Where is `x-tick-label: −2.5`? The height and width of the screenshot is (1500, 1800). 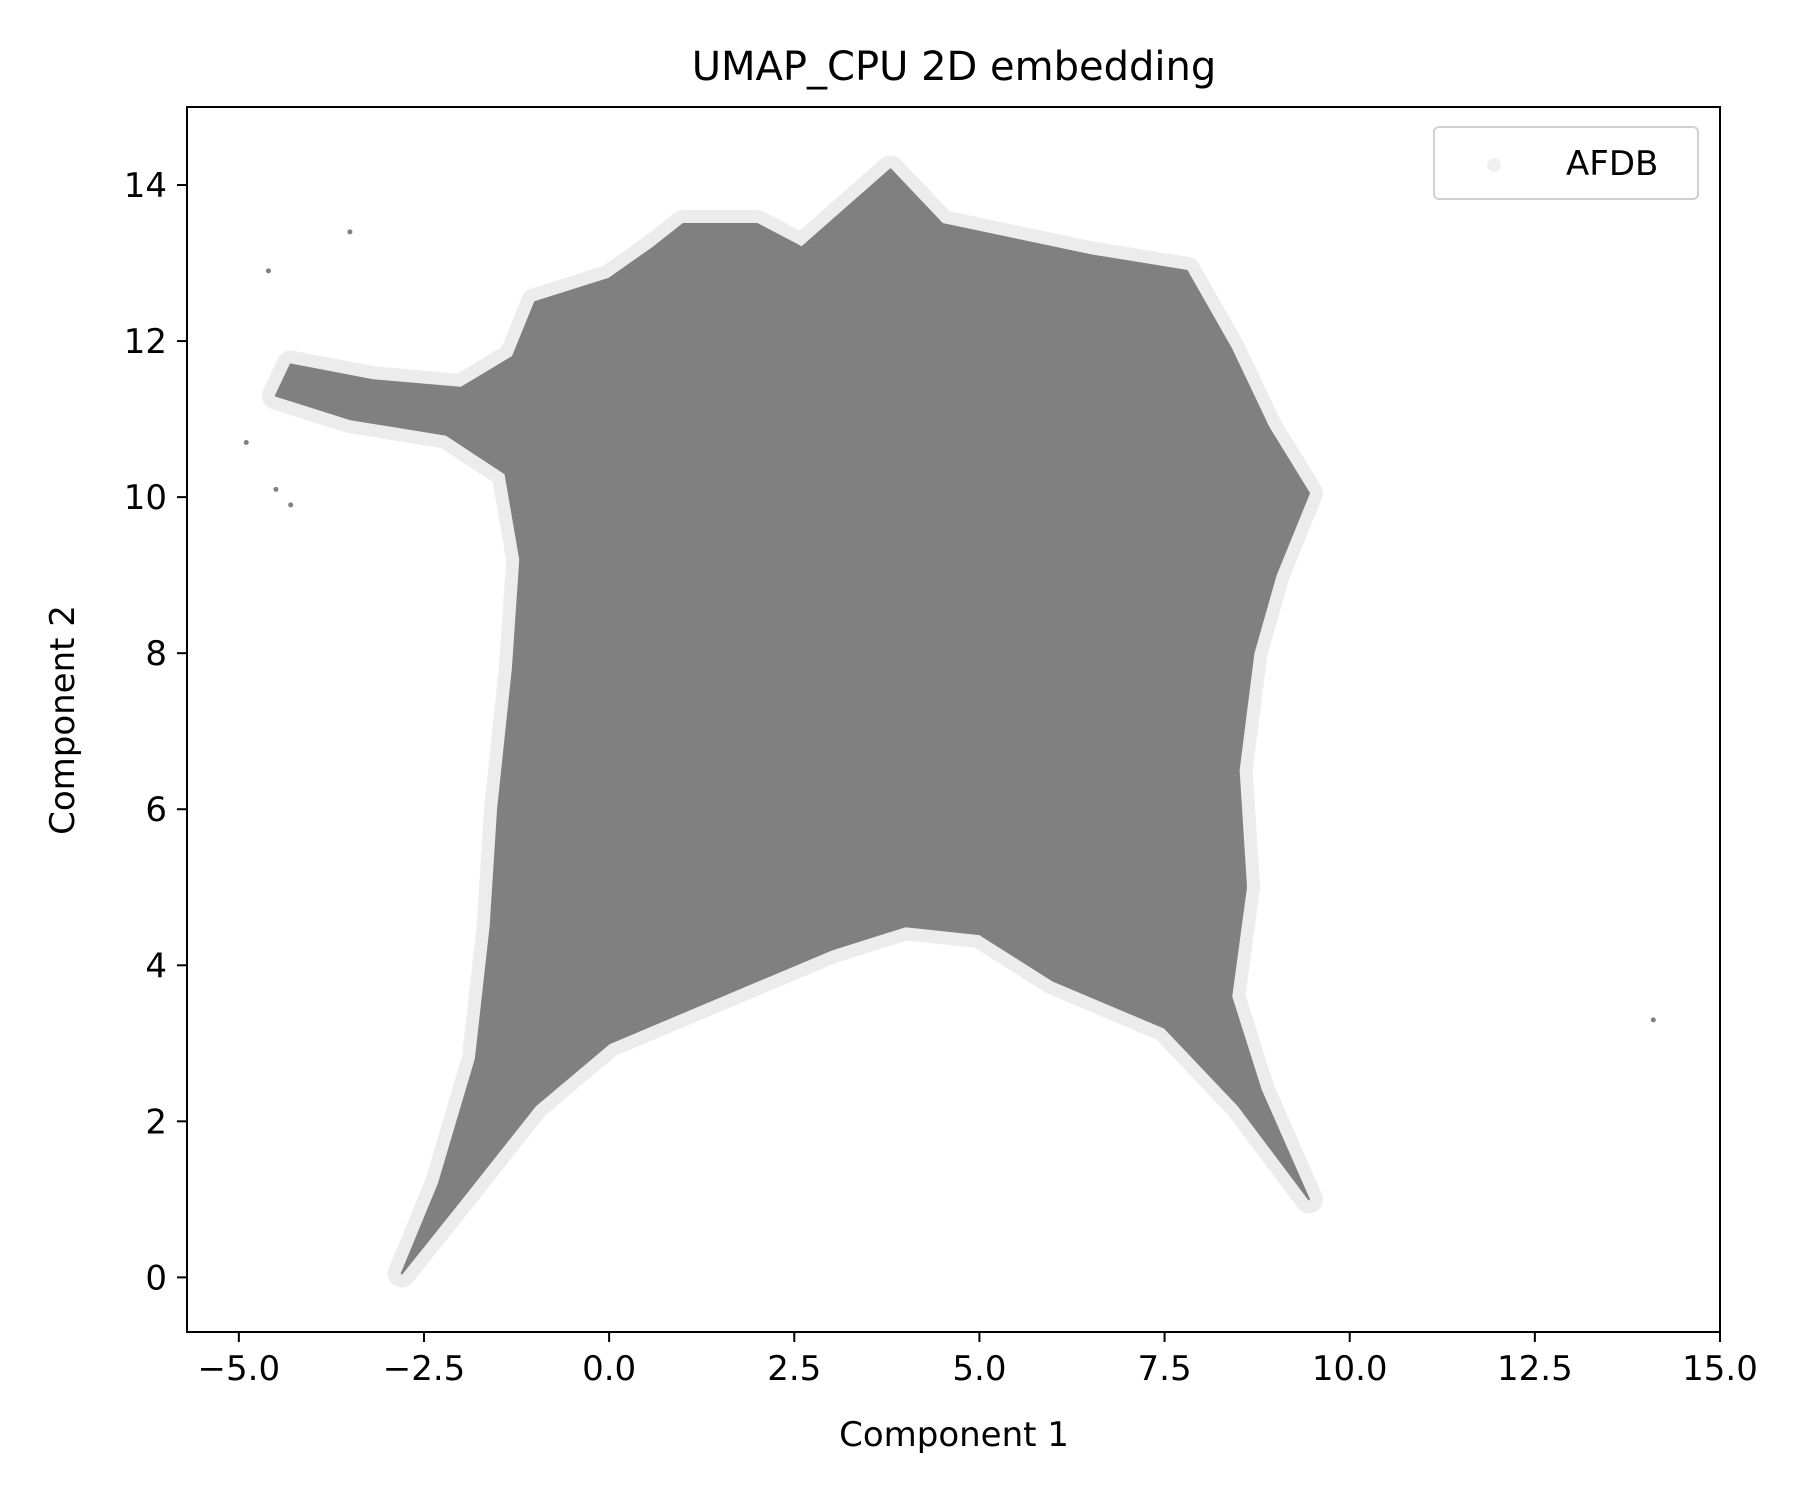
x-tick-label: −2.5 is located at coordinates (424, 1369).